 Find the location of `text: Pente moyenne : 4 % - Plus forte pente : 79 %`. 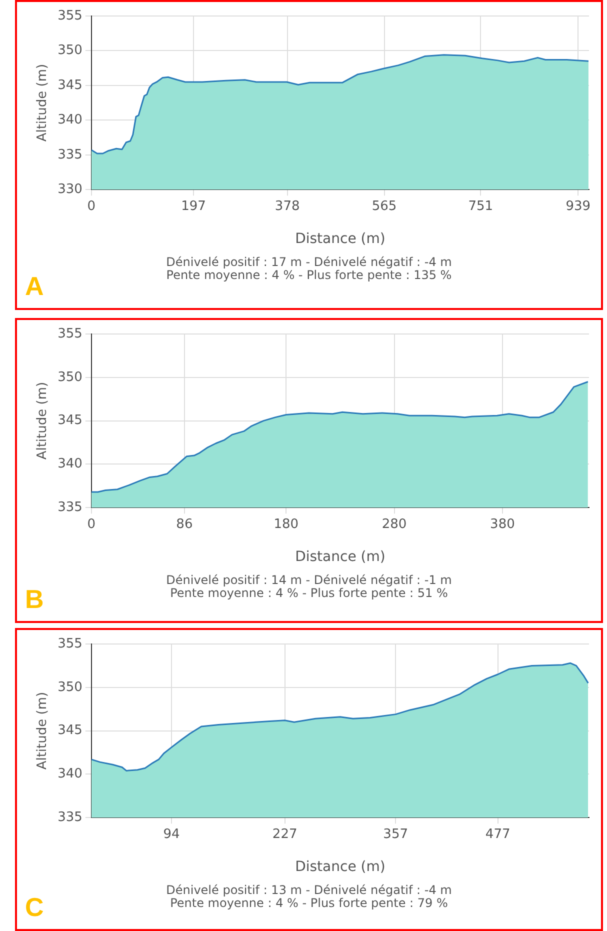

text: Pente moyenne : 4 % - Plus forte pente : 79 % is located at coordinates (309, 903).